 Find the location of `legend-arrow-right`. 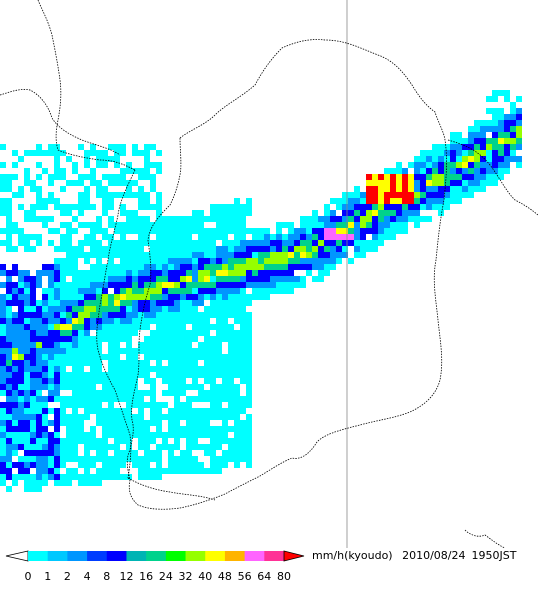

legend-arrow-right is located at coordinates (294, 556).